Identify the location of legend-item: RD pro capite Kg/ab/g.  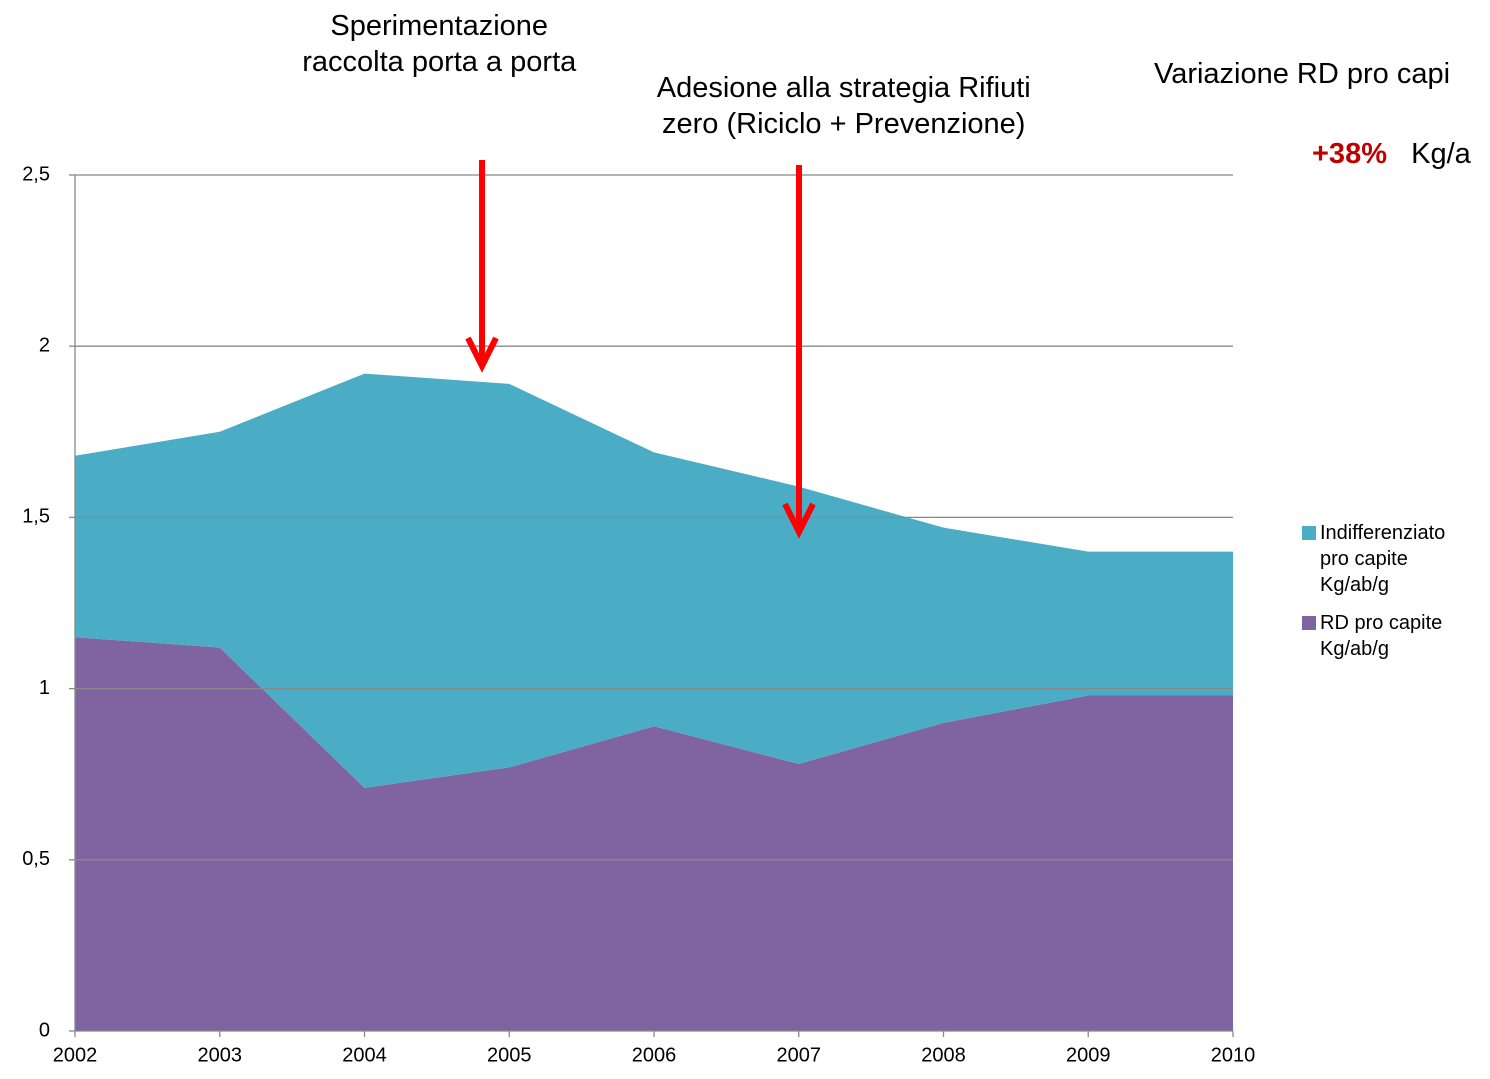
(1373, 636).